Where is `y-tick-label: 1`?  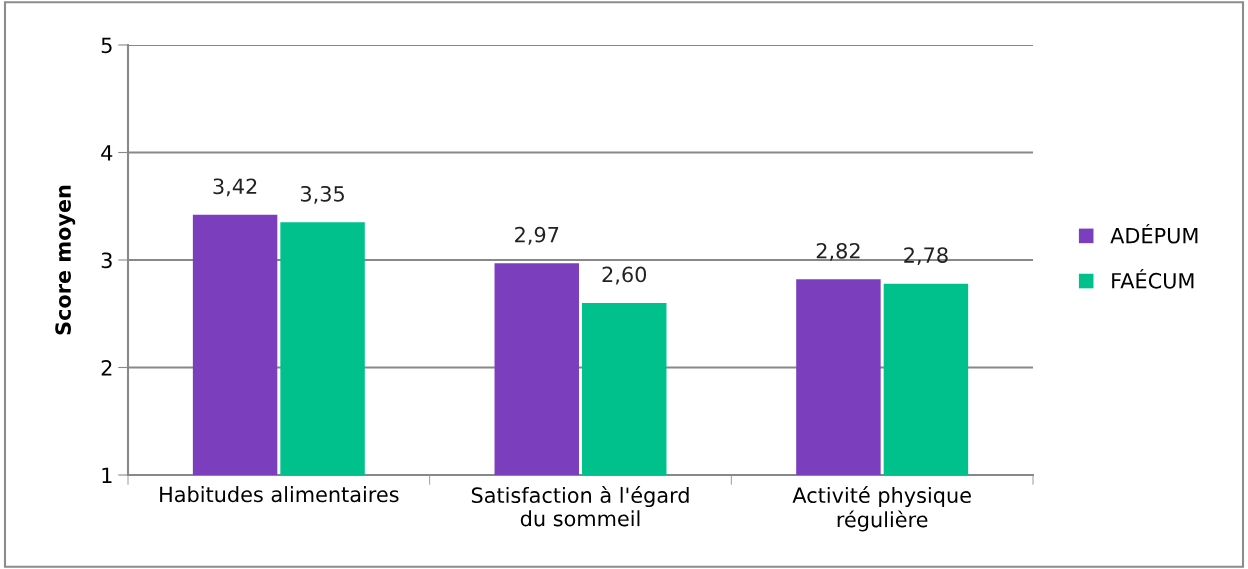
y-tick-label: 1 is located at coordinates (107, 475).